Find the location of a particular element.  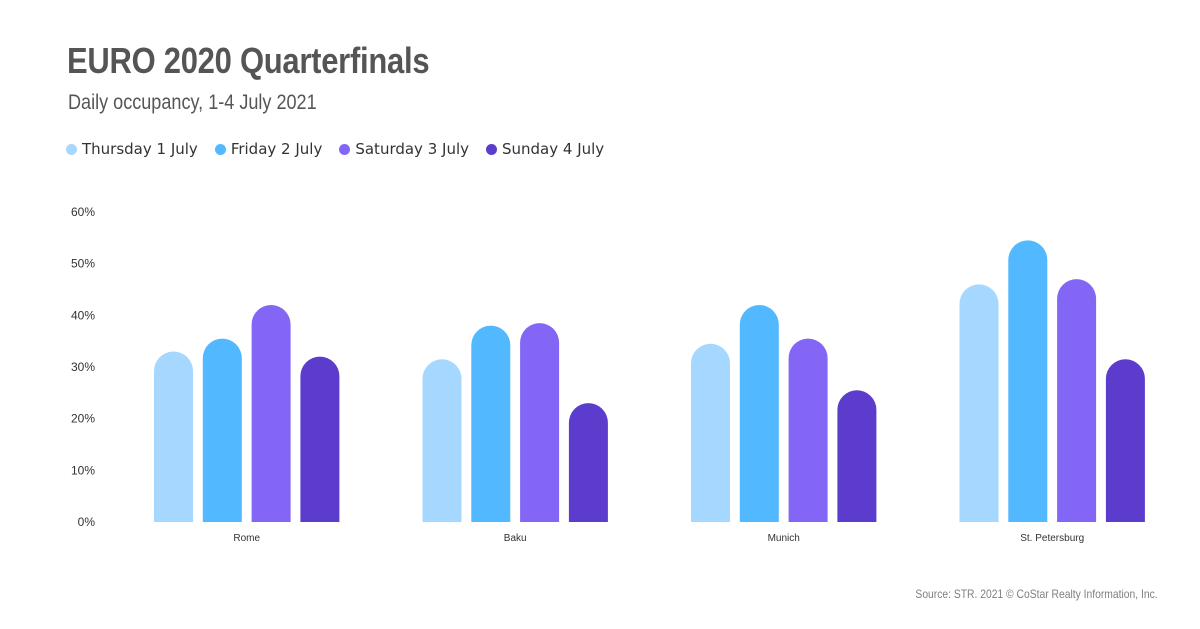

legend-label: Friday 2 July is located at coordinates (276, 149).